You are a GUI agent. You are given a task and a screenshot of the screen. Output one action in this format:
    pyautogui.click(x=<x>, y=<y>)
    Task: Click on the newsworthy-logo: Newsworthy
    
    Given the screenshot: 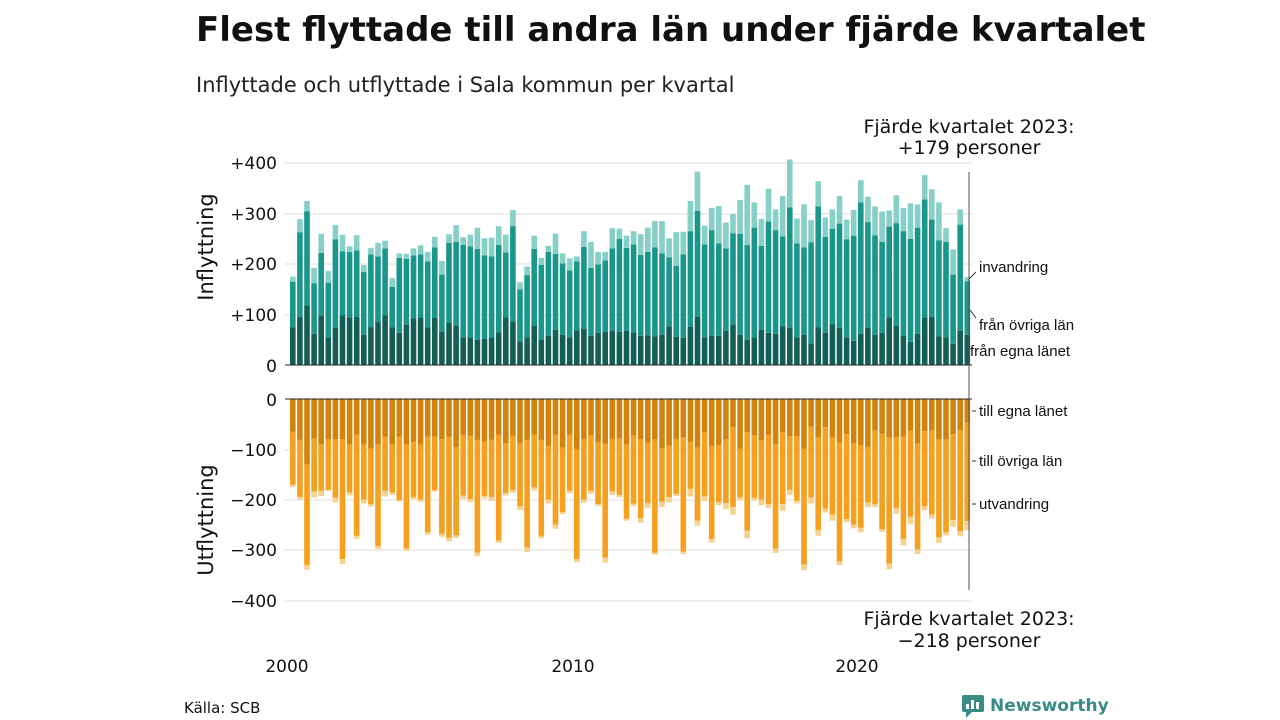 What is the action you would take?
    pyautogui.click(x=1035, y=706)
    